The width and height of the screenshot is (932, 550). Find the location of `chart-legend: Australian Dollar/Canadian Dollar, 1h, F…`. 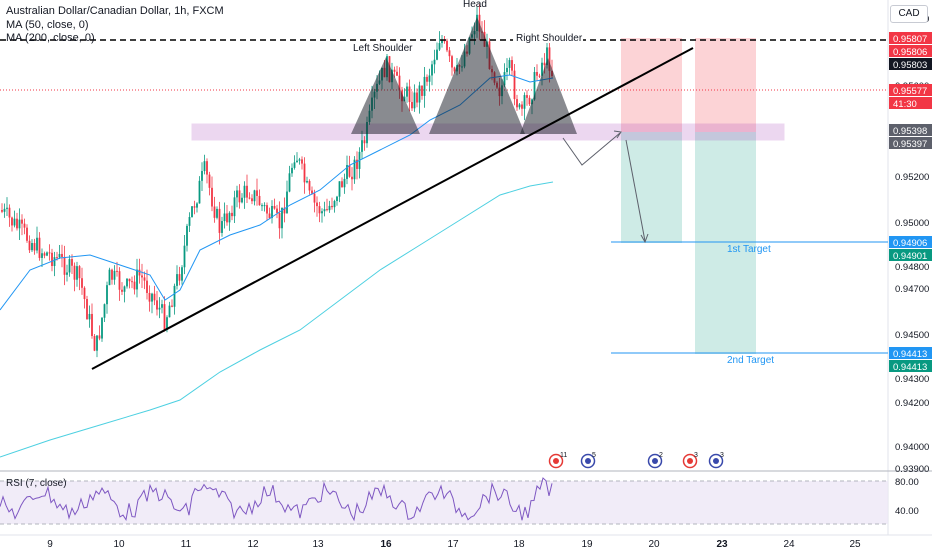

chart-legend: Australian Dollar/Canadian Dollar, 1h, F… is located at coordinates (115, 25).